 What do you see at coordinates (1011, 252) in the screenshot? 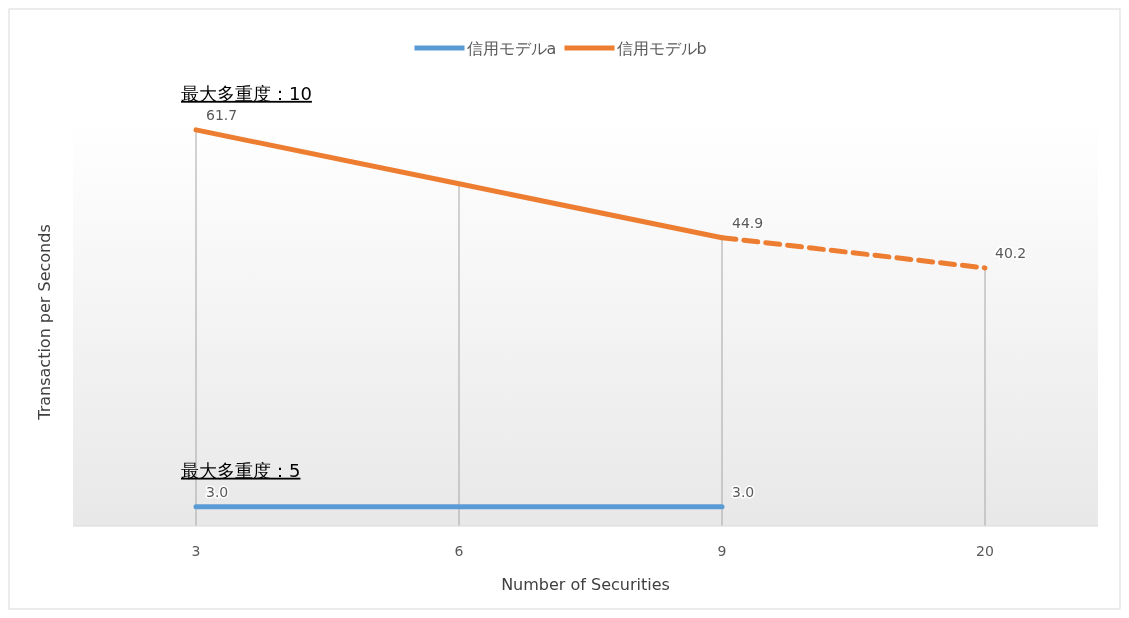
I see `data-label: 40.2` at bounding box center [1011, 252].